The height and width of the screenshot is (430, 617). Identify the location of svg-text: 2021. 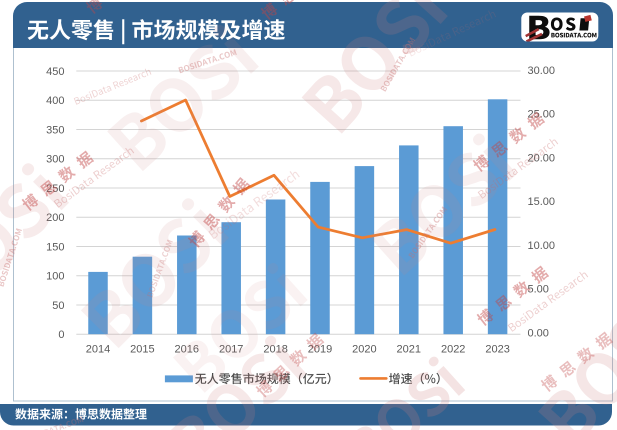
(409, 349).